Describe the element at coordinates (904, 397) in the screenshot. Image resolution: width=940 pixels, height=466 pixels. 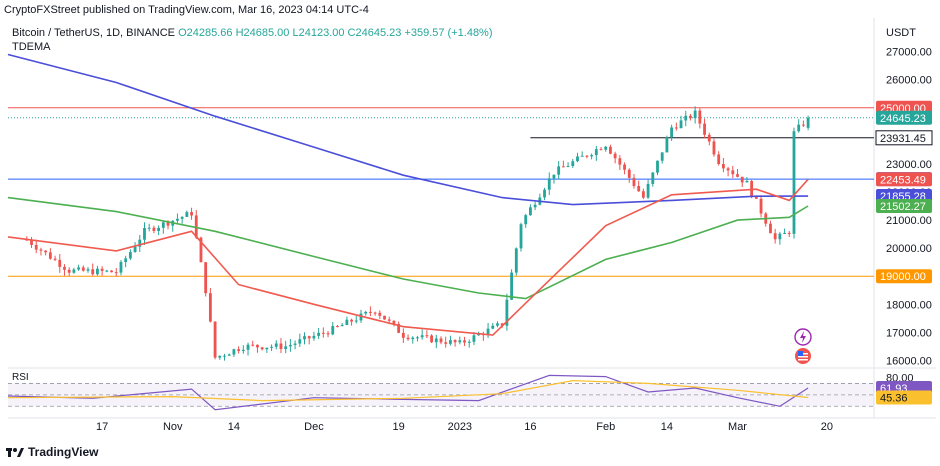
I see `rsi-ma-tag-bg` at that location.